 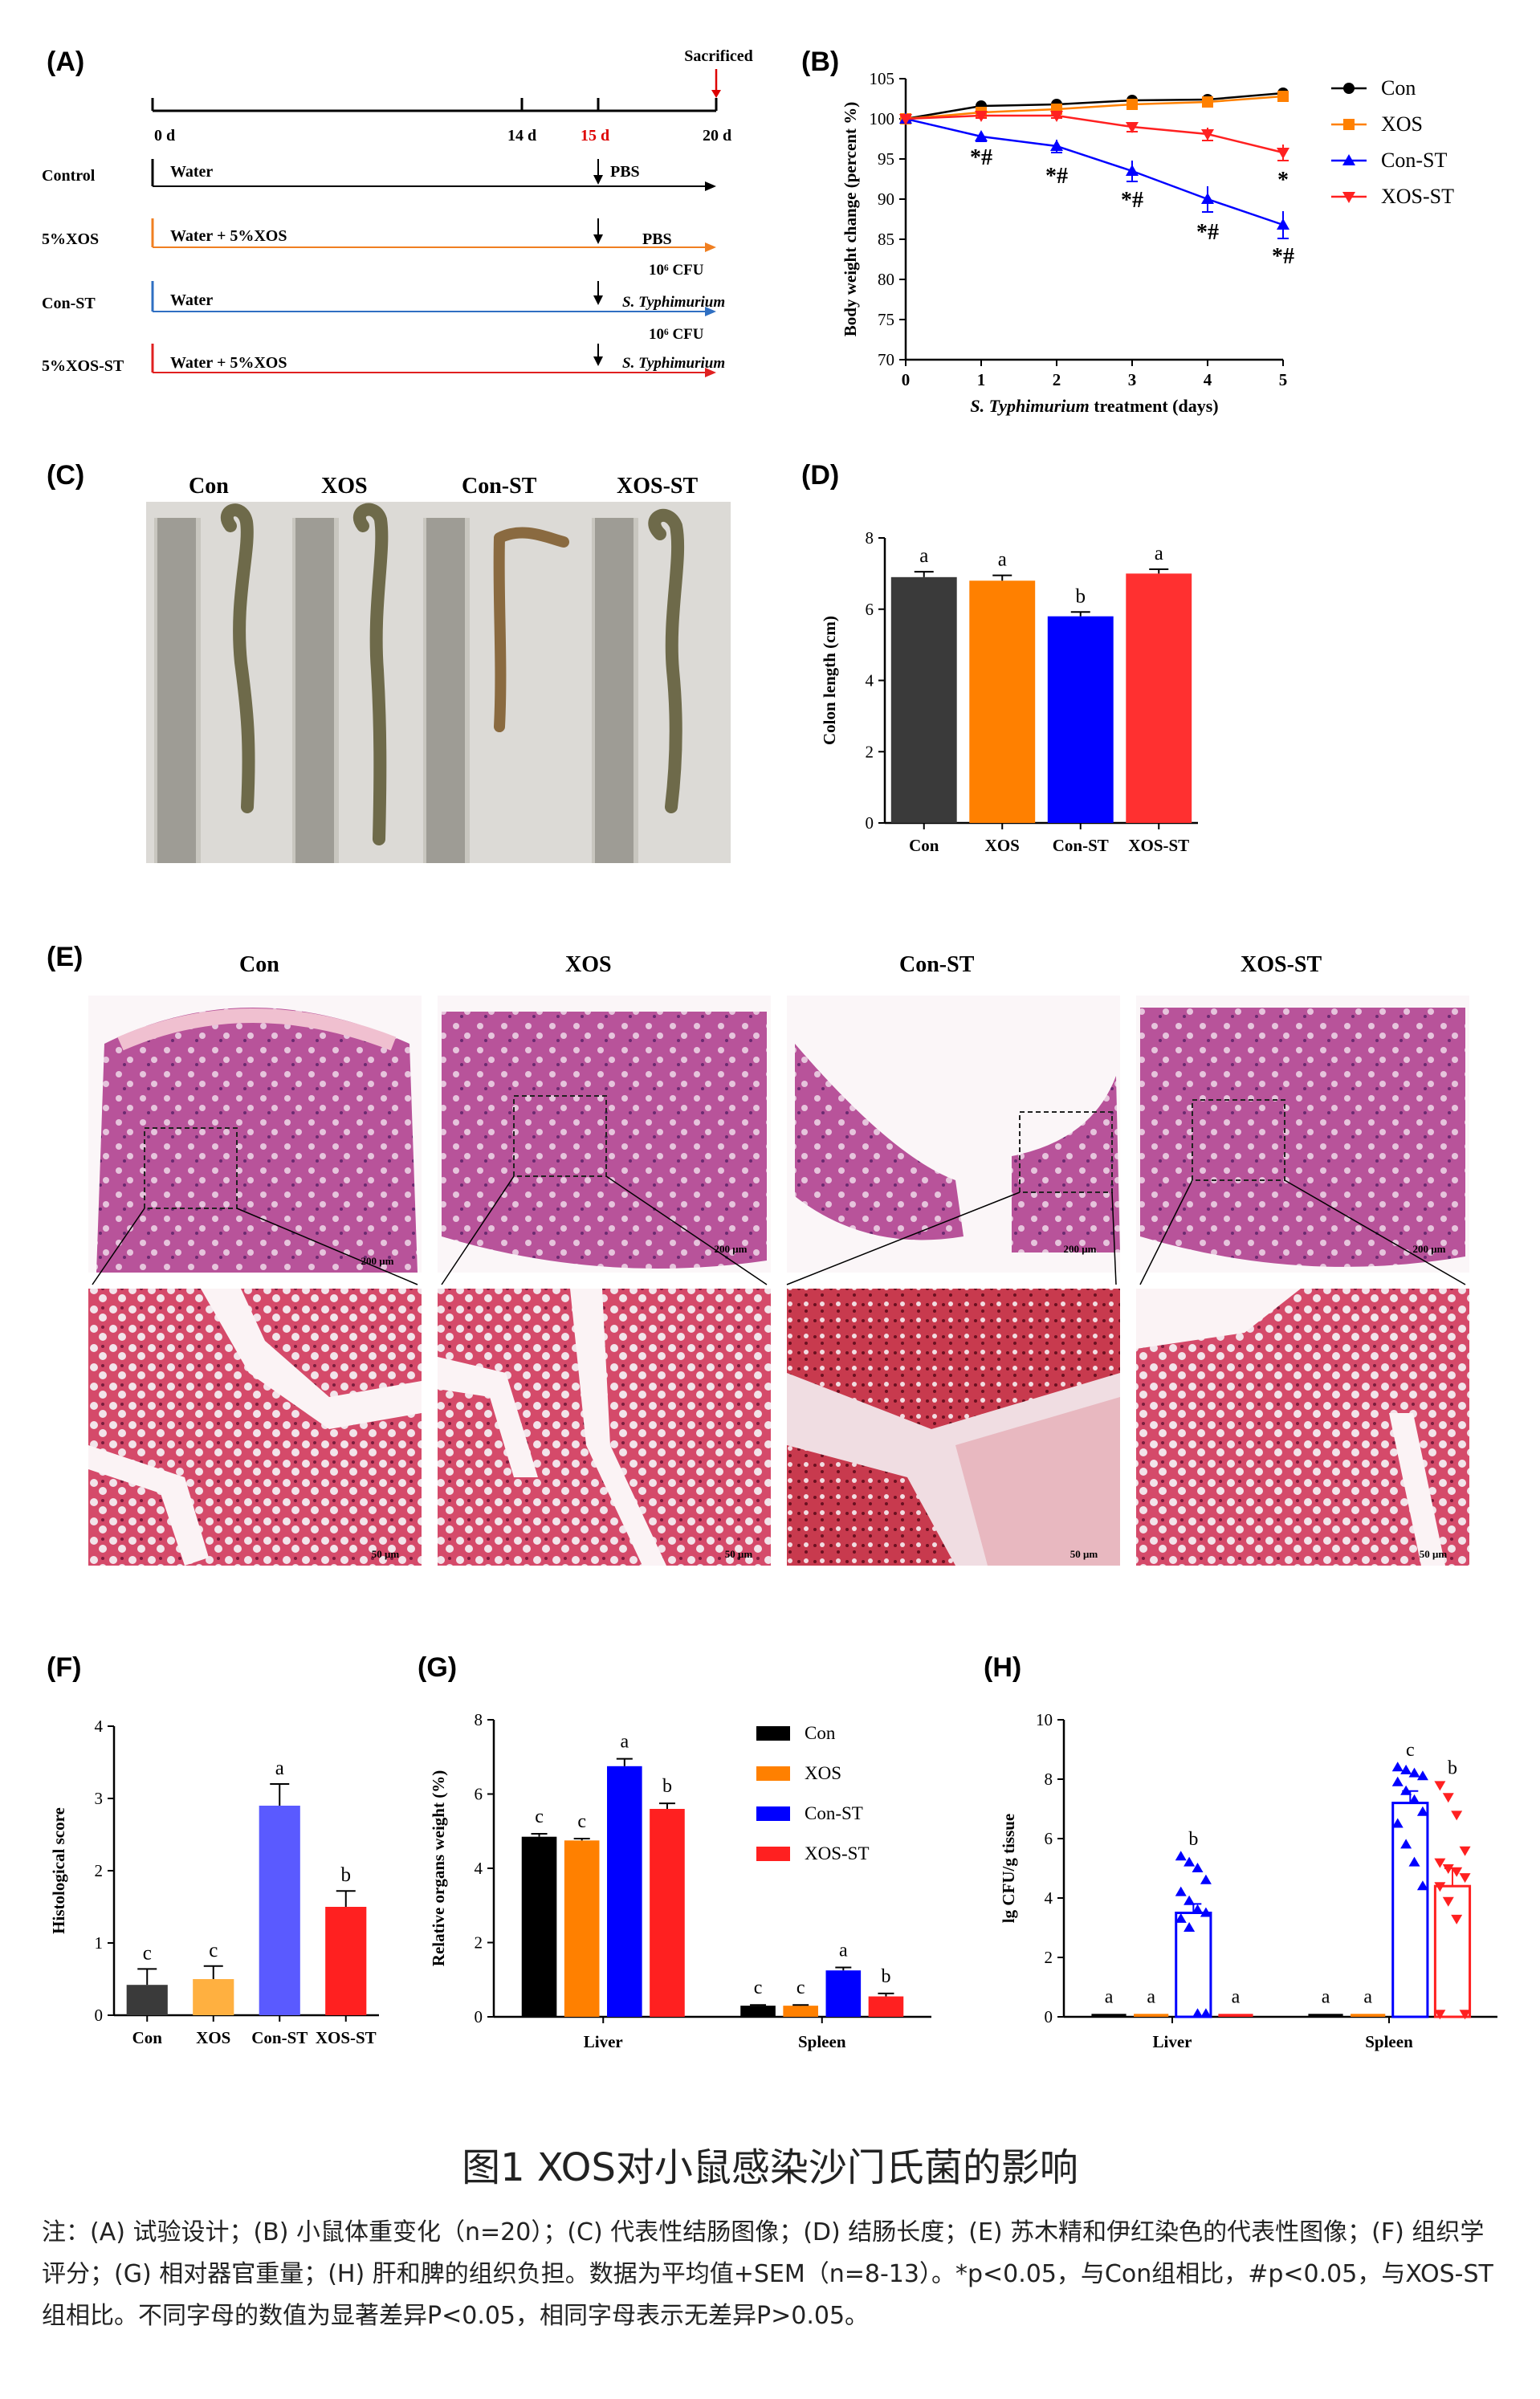 I want to click on x-tick-label: Spleen, so click(x=822, y=2041).